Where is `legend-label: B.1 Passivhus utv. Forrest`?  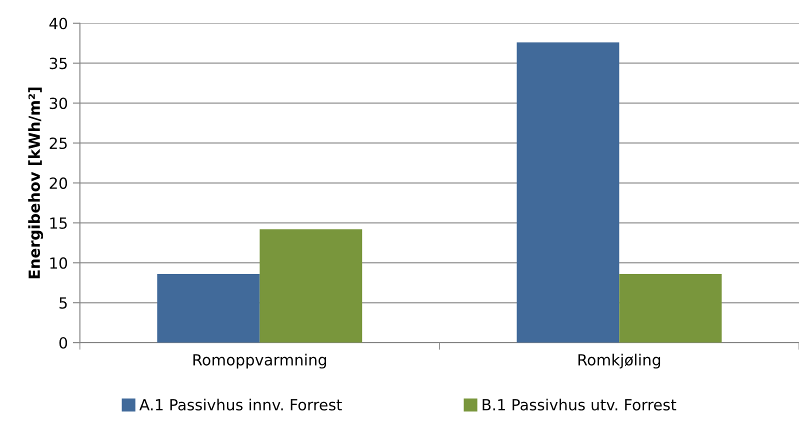 legend-label: B.1 Passivhus utv. Forrest is located at coordinates (579, 404).